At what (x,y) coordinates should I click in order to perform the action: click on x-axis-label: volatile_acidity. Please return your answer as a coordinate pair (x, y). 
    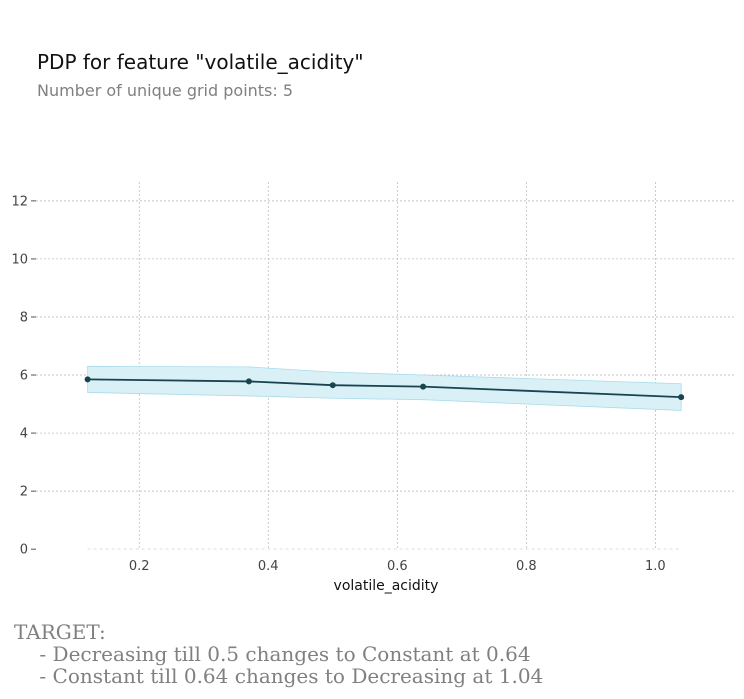
    Looking at the image, I should click on (386, 586).